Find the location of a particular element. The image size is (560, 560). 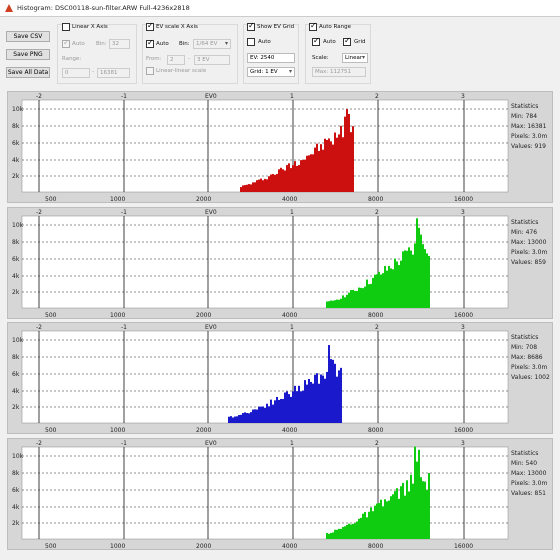

linear-tick-label: 500 is located at coordinates (51, 199).